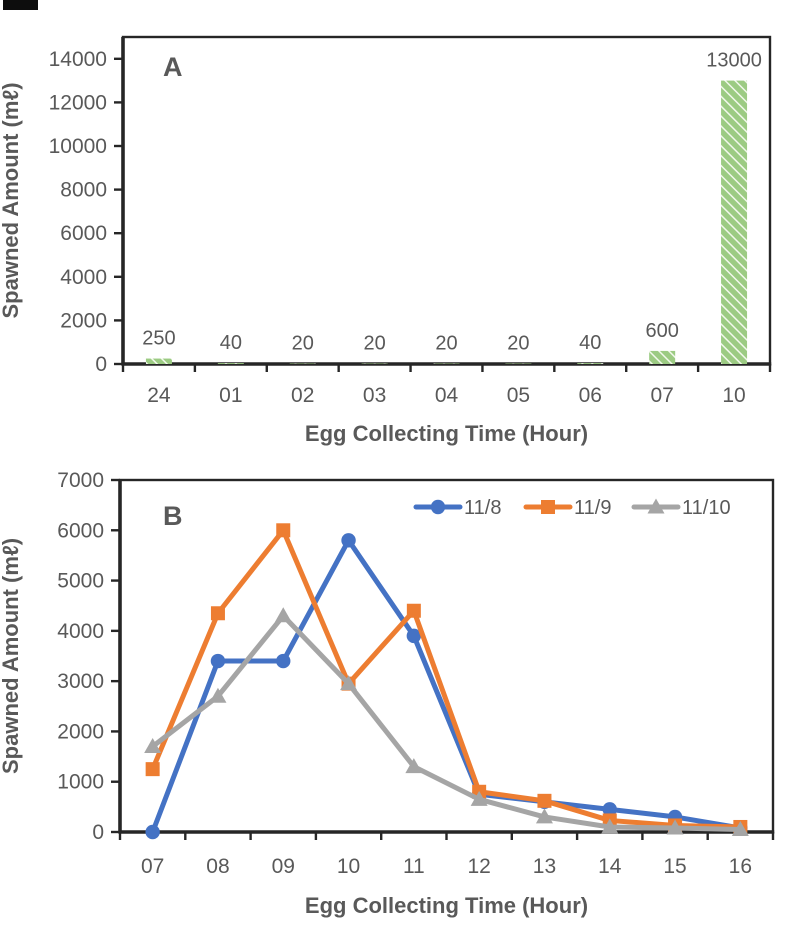 Image resolution: width=800 pixels, height=933 pixels. I want to click on x-tick-label: 15, so click(674, 866).